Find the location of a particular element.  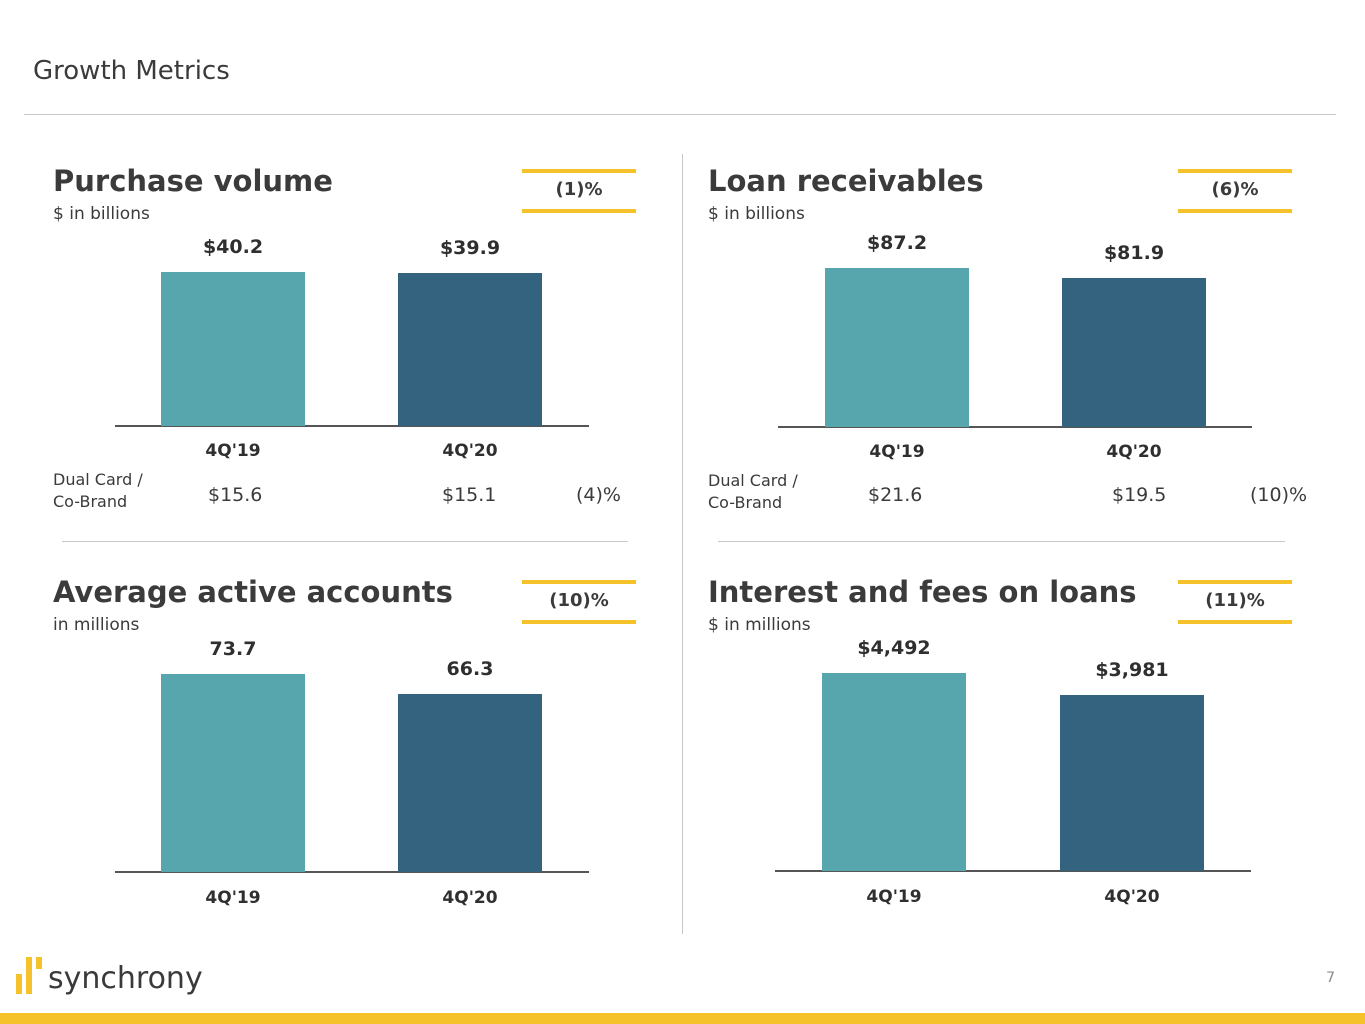

chart-subtitle: $ in millions is located at coordinates (759, 625).